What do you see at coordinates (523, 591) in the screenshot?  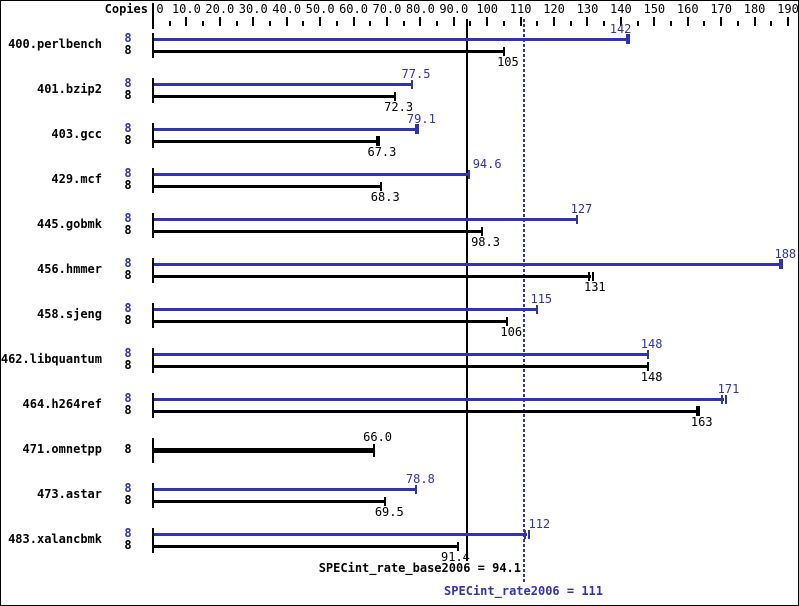 I see `peak-summary-label: SPECint_rate2006 = 111` at bounding box center [523, 591].